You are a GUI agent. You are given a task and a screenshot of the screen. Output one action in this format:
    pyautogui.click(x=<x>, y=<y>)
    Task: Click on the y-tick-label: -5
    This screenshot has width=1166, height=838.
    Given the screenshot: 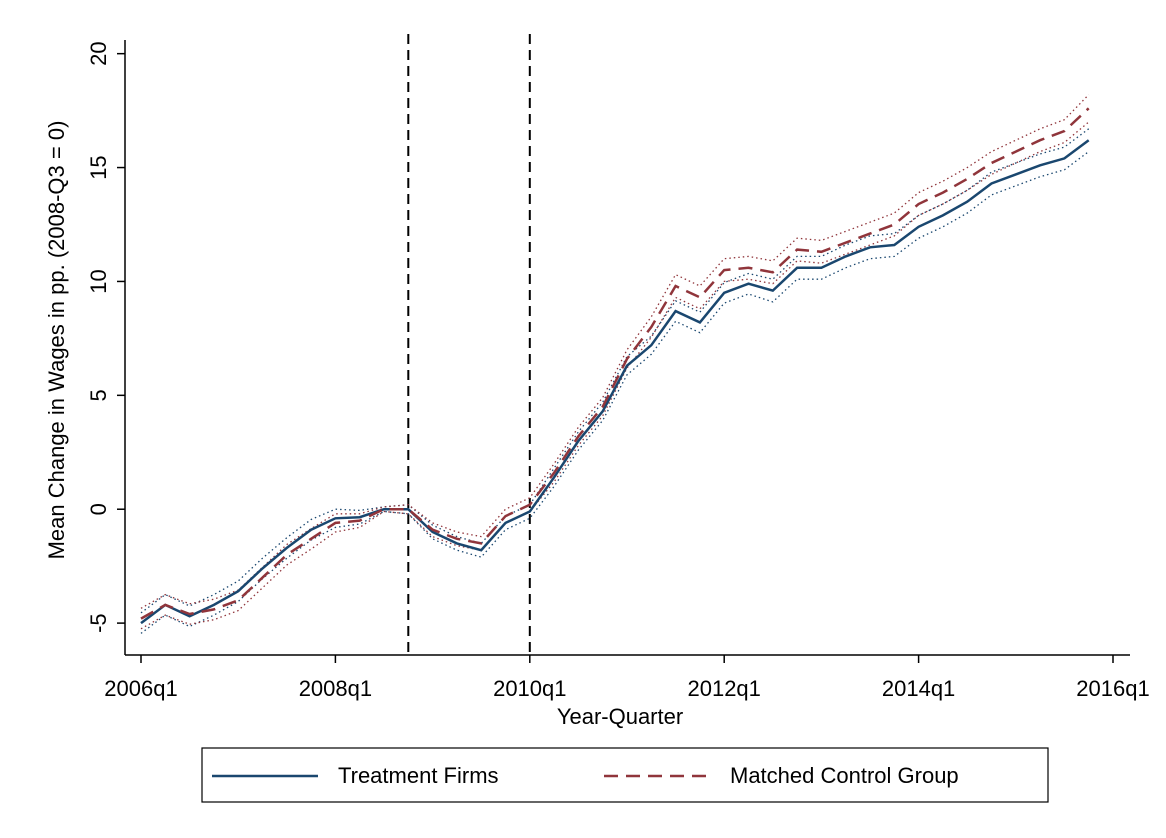 What is the action you would take?
    pyautogui.click(x=98, y=623)
    